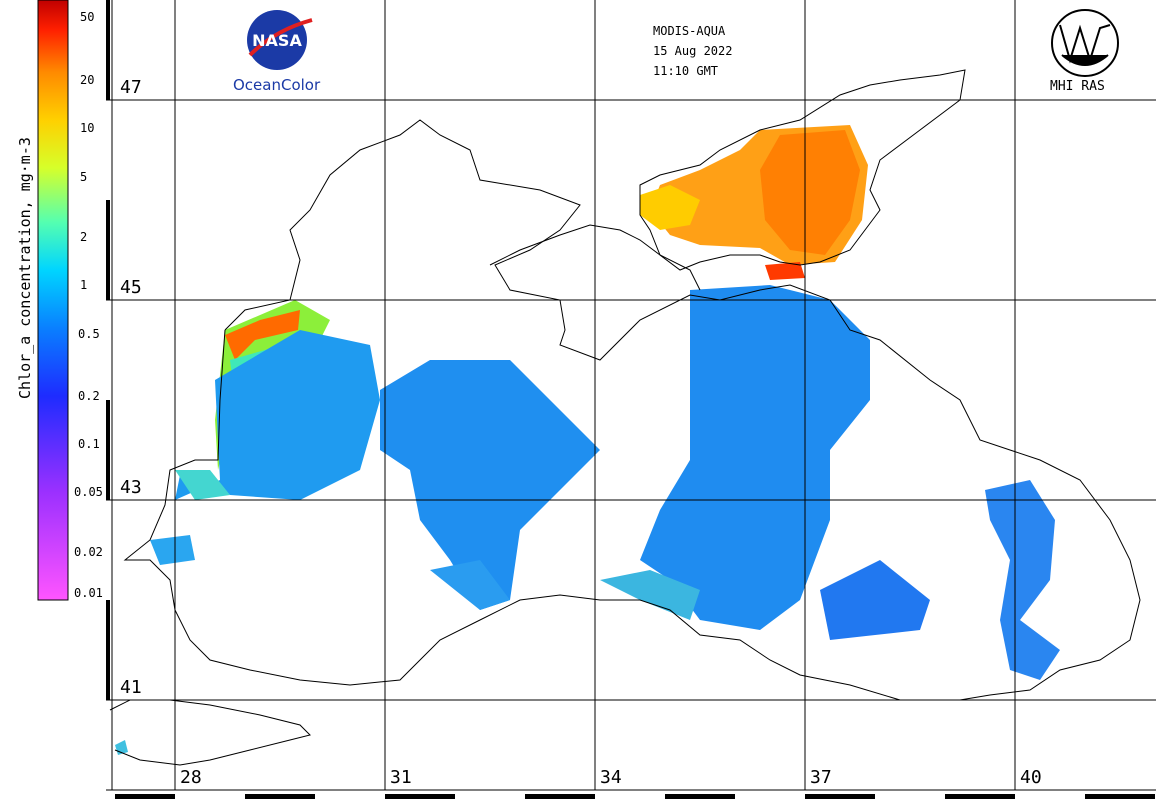 The image size is (1156, 801). Describe the element at coordinates (131, 487) in the screenshot. I see `lat-label-43: 43` at that location.